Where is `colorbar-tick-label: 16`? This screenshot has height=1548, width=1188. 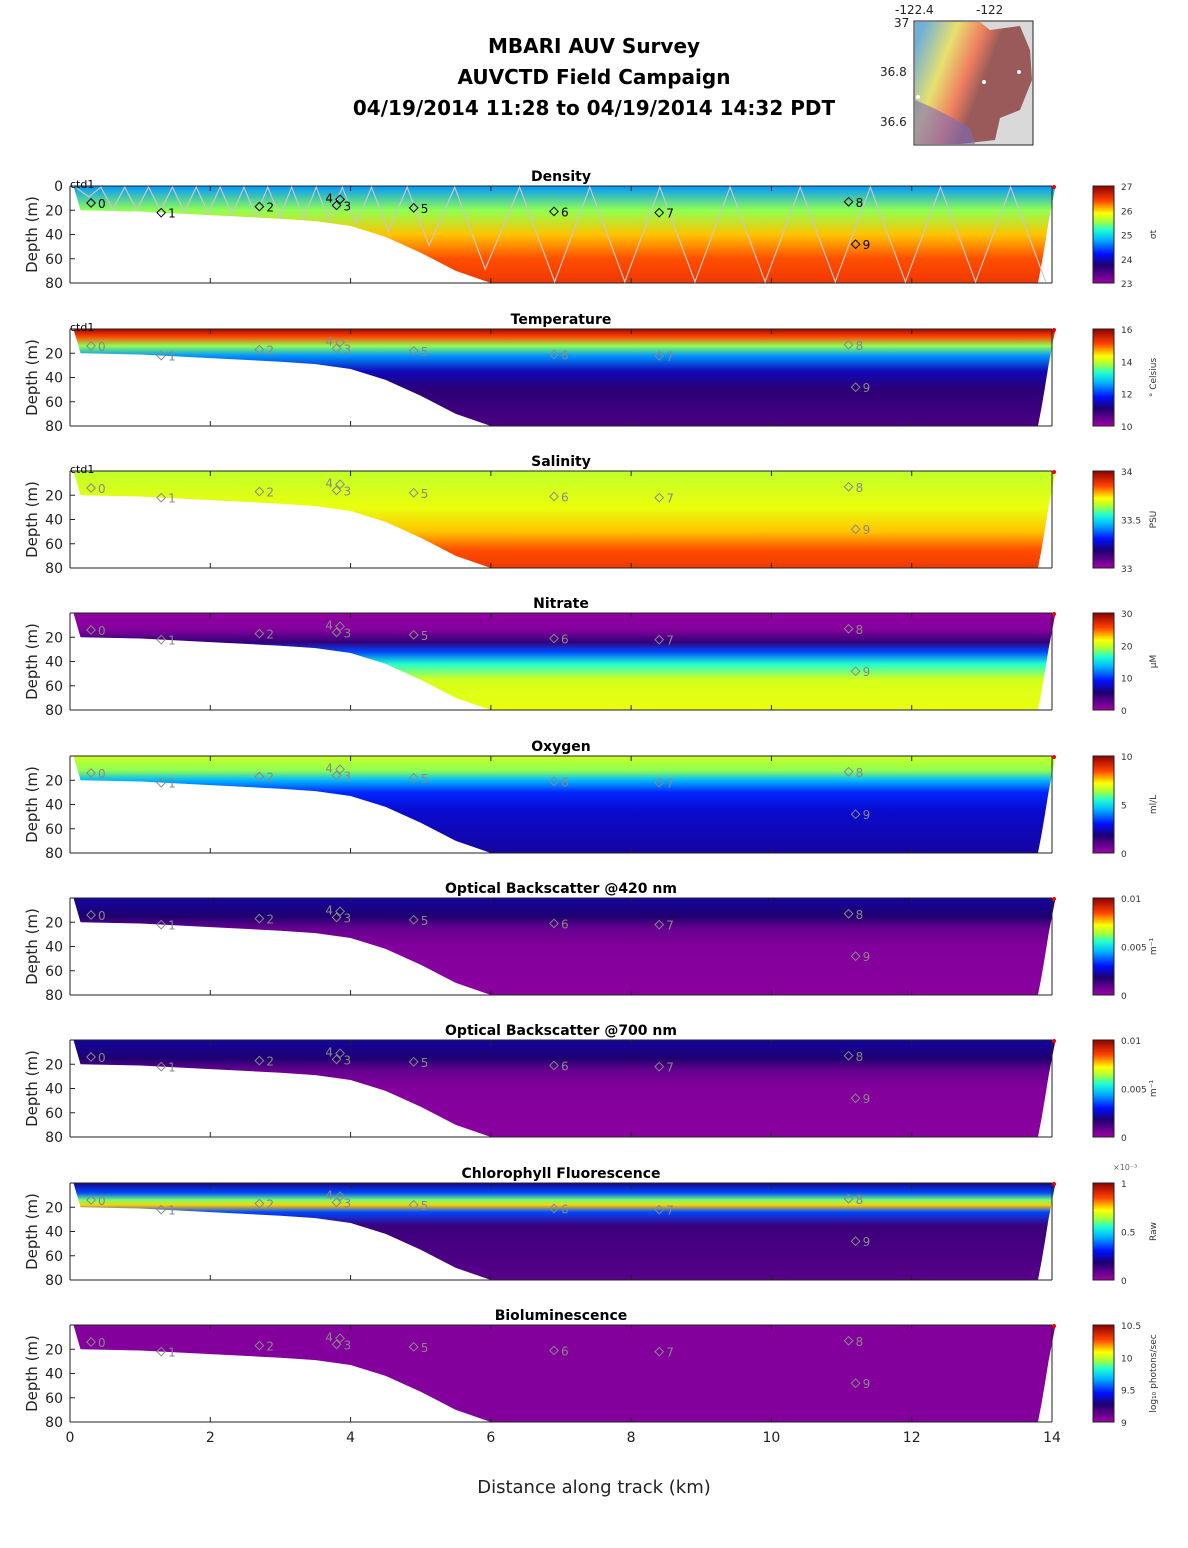 colorbar-tick-label: 16 is located at coordinates (1127, 331).